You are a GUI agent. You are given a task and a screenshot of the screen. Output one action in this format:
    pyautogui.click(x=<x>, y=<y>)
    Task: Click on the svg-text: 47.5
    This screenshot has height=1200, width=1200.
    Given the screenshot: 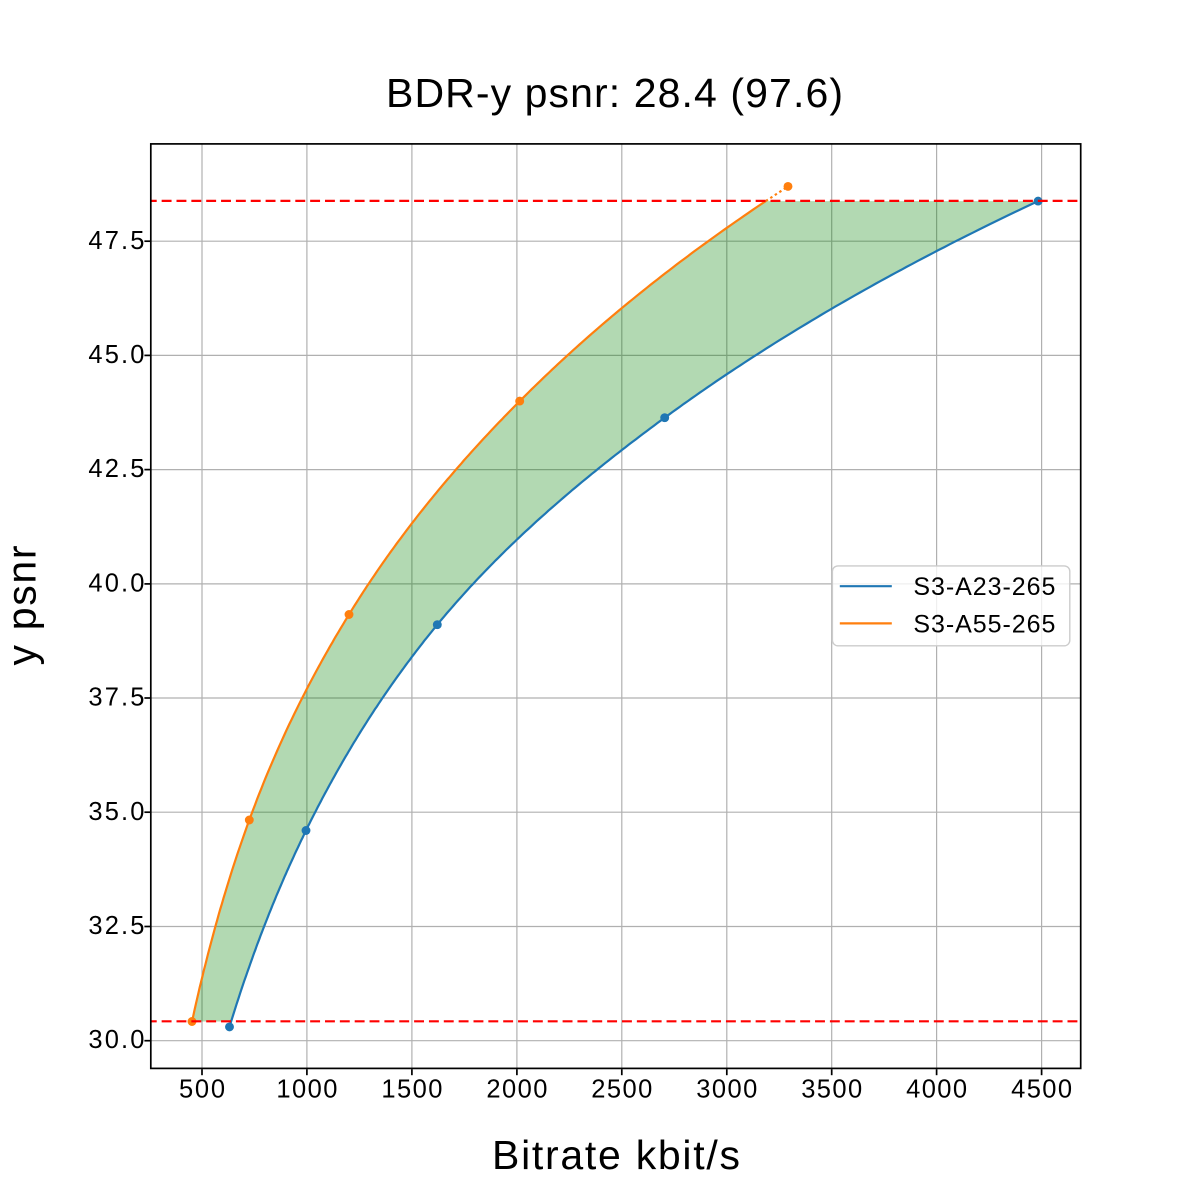 What is the action you would take?
    pyautogui.click(x=116, y=241)
    